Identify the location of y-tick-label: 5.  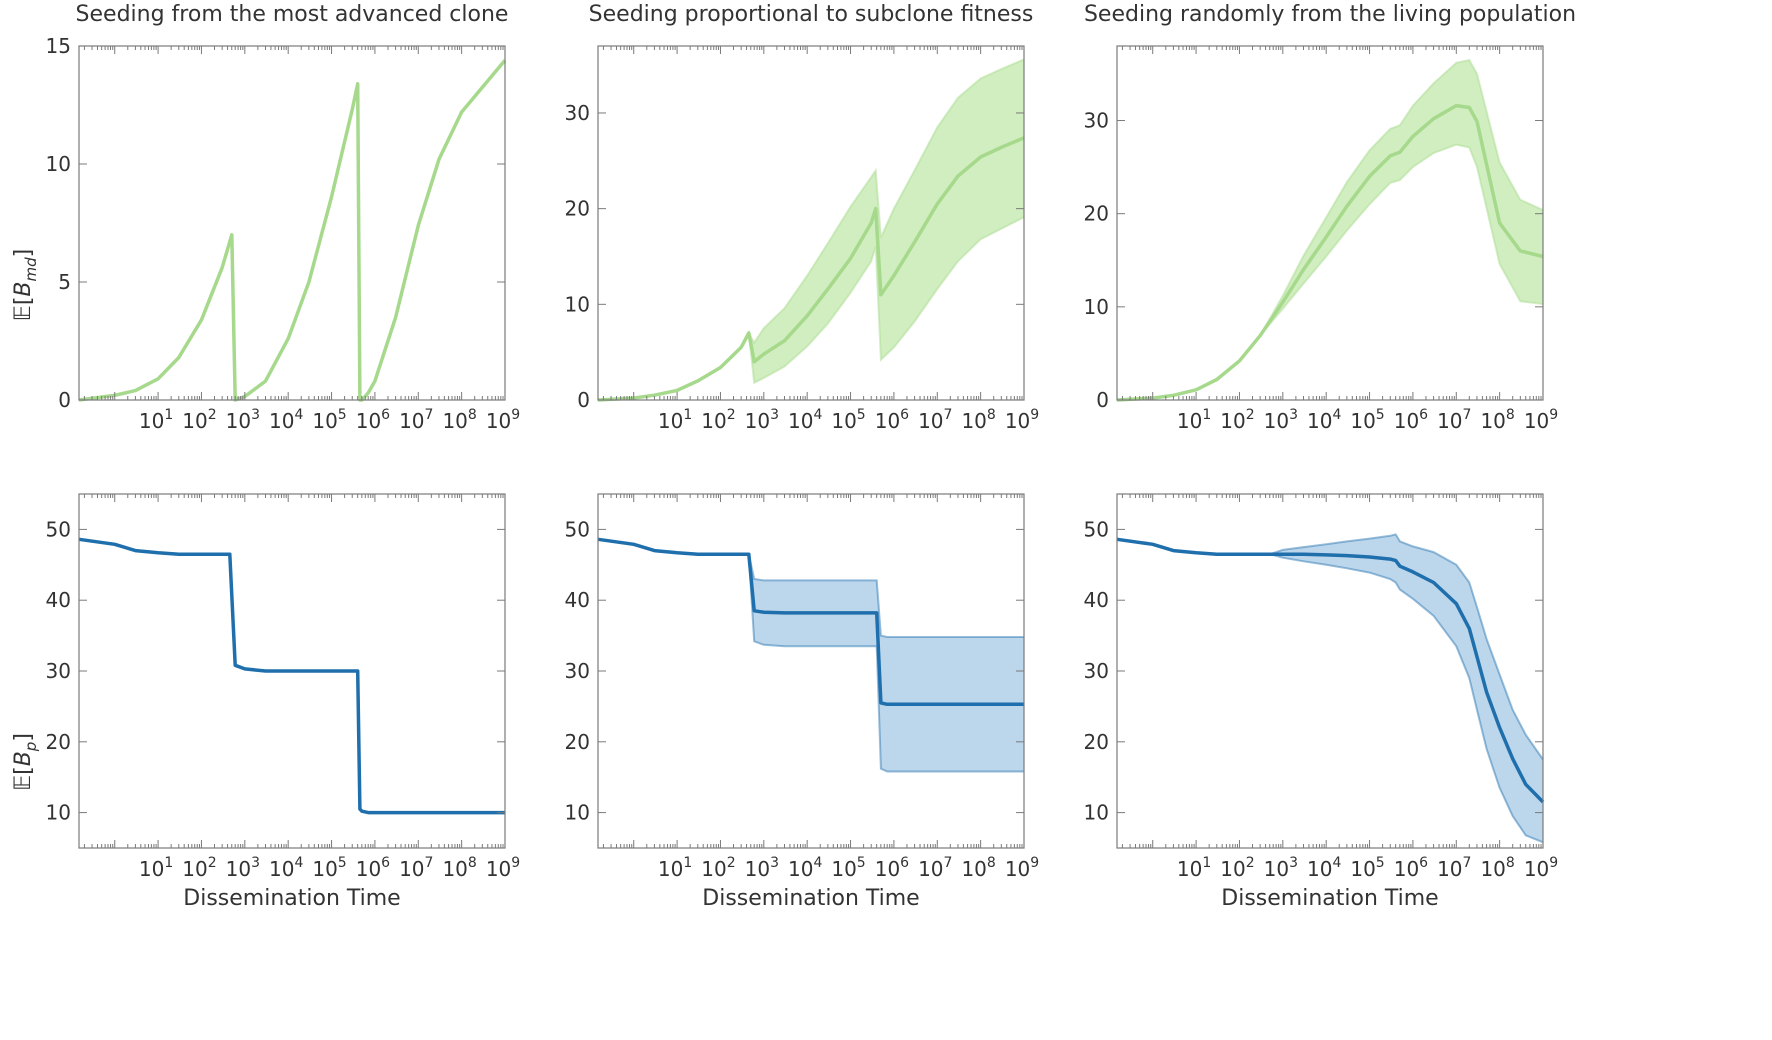
(64, 282).